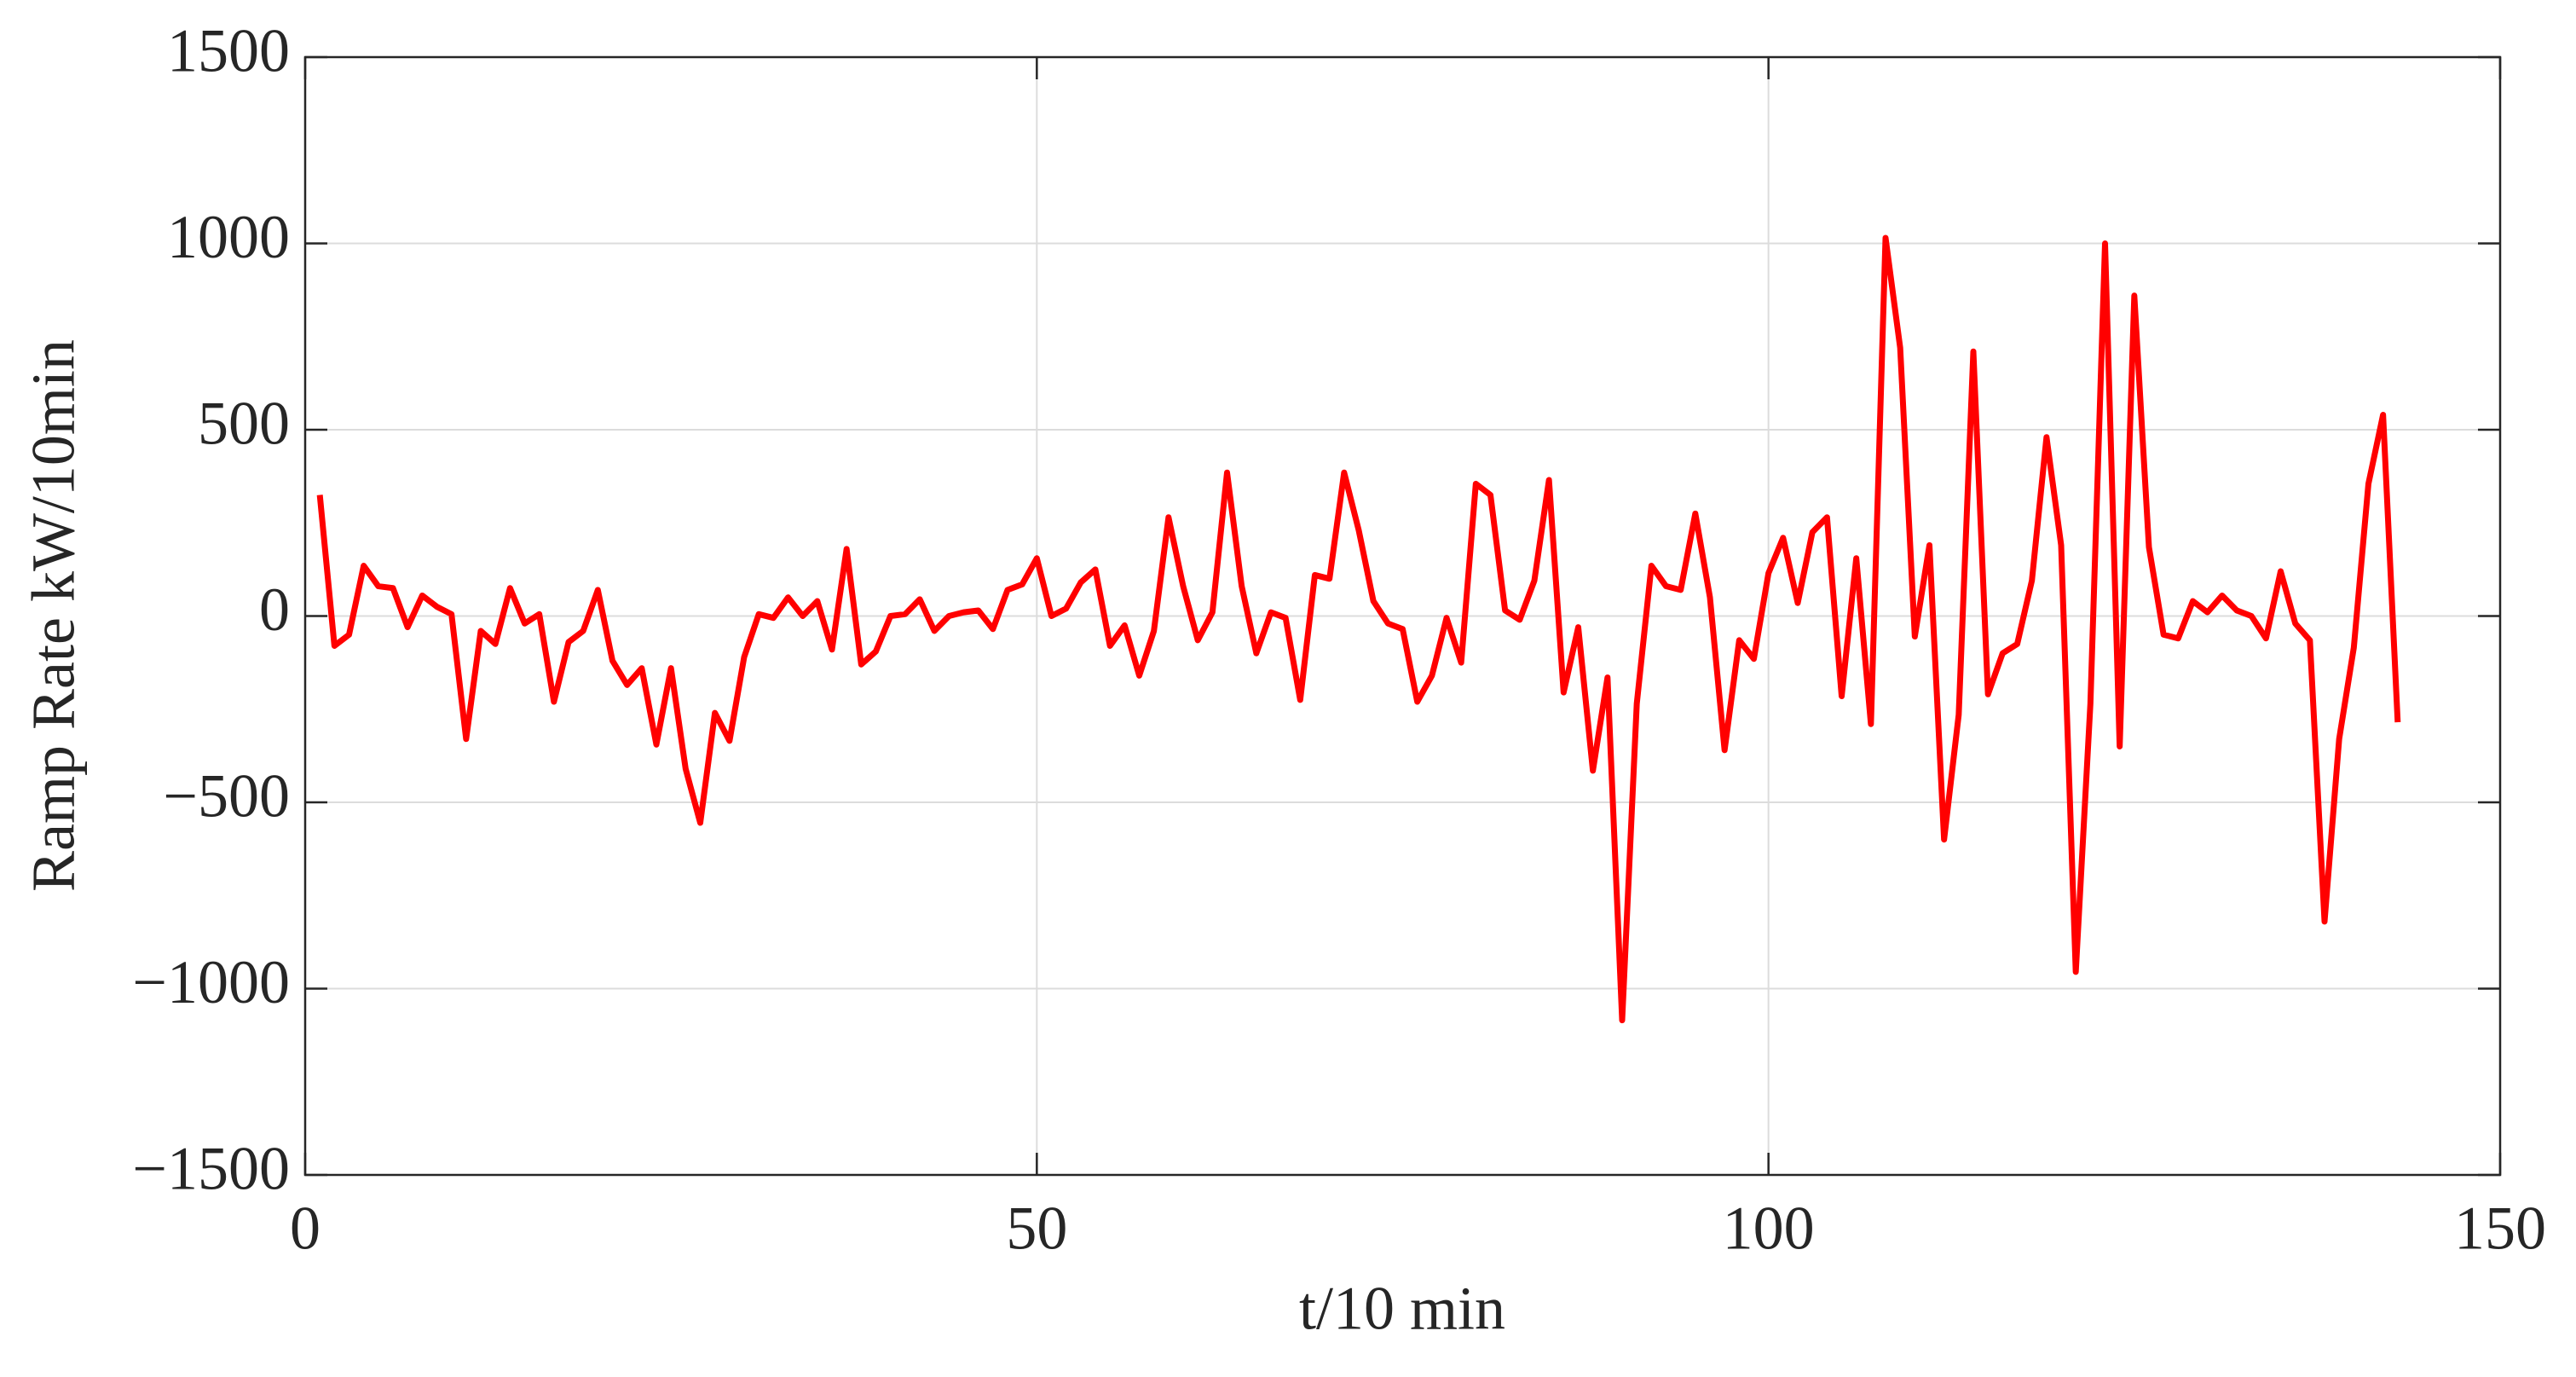 The image size is (2576, 1377). What do you see at coordinates (1036, 1229) in the screenshot?
I see `x-tick-label: 50` at bounding box center [1036, 1229].